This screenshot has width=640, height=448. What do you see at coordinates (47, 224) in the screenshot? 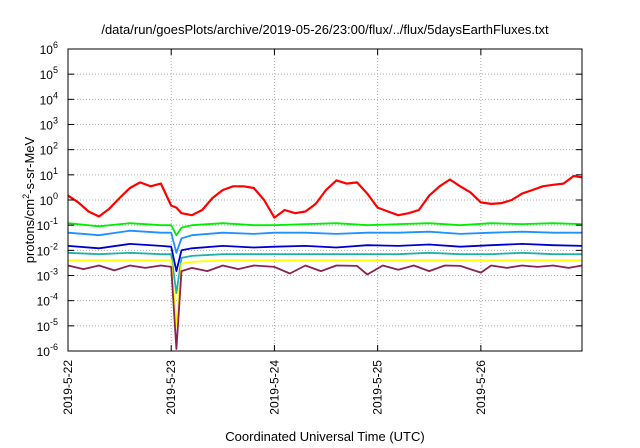
I see `y-tick-label: 10⁻¹` at bounding box center [47, 224].